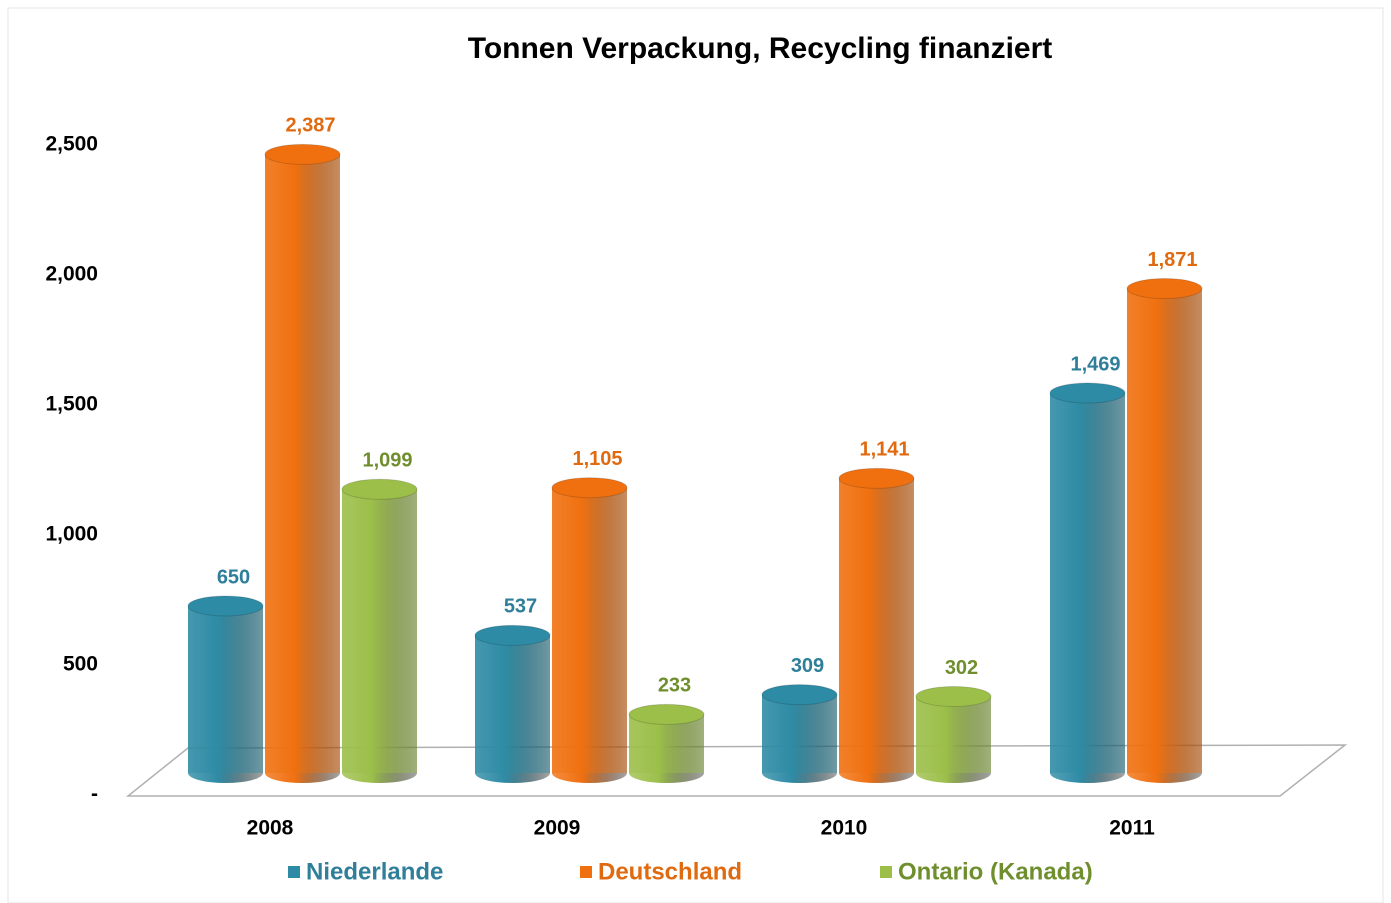 This screenshot has width=1391, height=903. I want to click on x-tick-label: 2008, so click(270, 828).